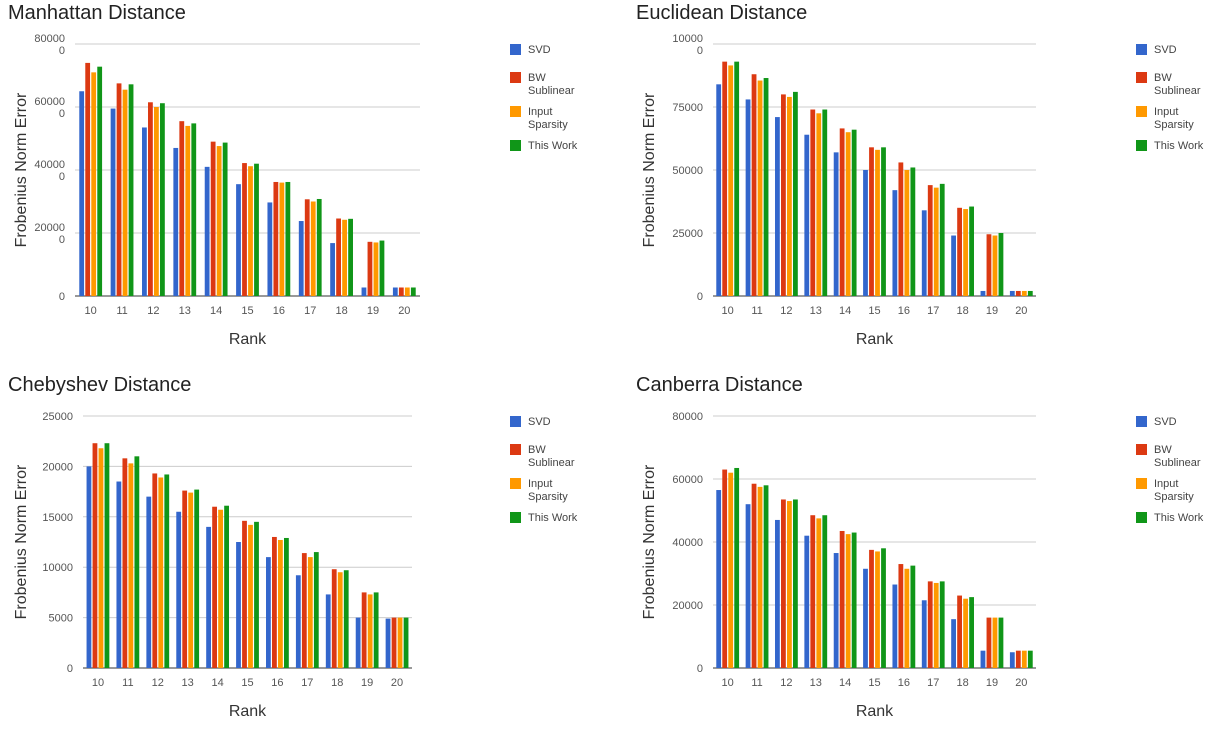 This screenshot has width=1219, height=735. I want to click on x-tick-label: 12, so click(786, 311).